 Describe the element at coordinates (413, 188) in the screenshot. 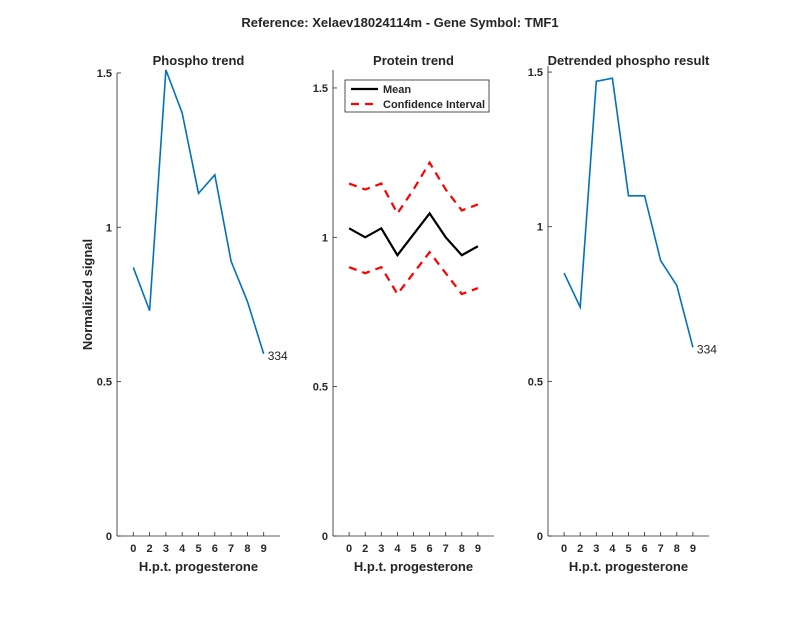

I see `series-line-confidence-interval` at that location.